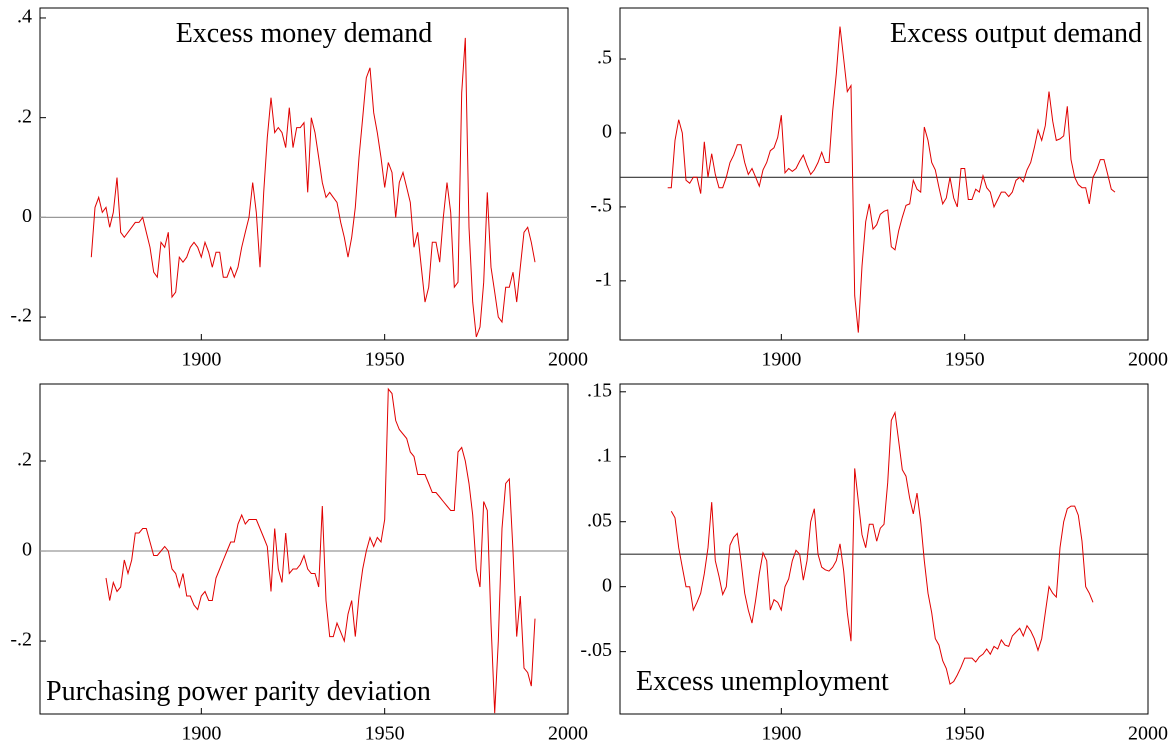 Image resolution: width=1176 pixels, height=751 pixels. What do you see at coordinates (604, 455) in the screenshot?
I see `y-tick-label: .1` at bounding box center [604, 455].